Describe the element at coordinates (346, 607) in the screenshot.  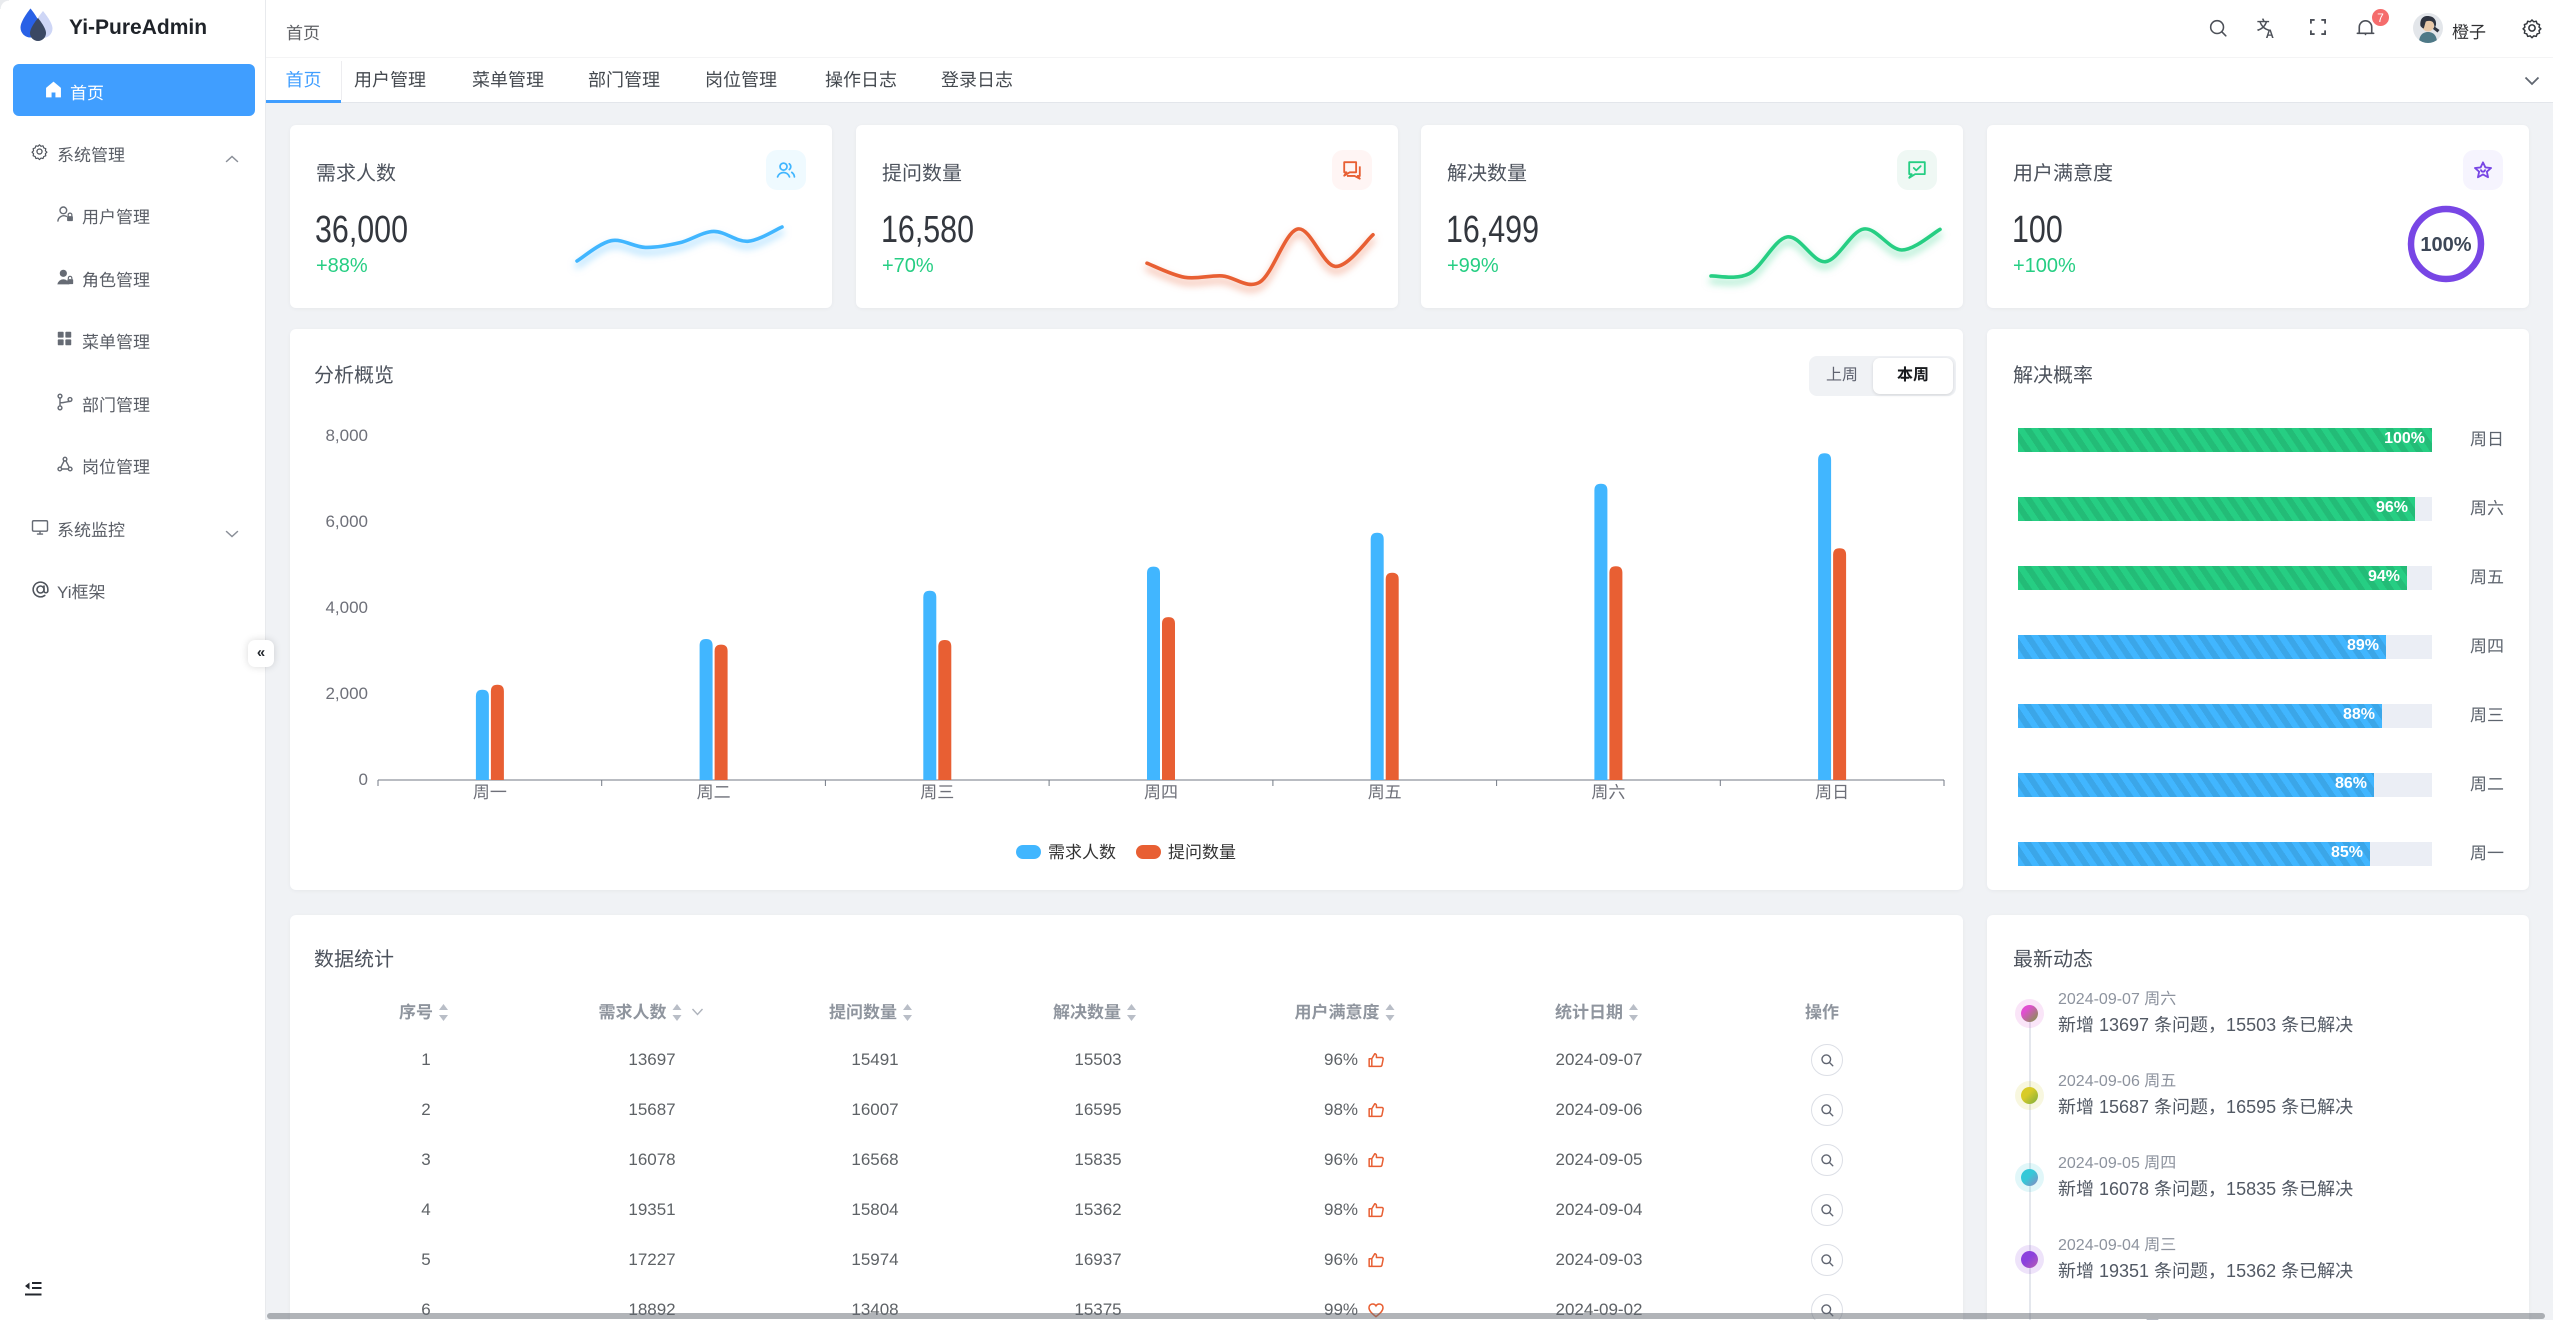
I see `svg-text: 4,000` at that location.